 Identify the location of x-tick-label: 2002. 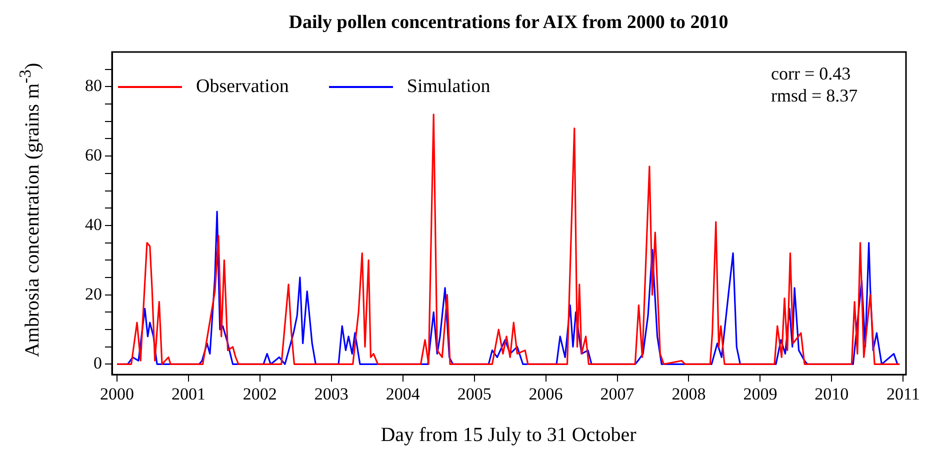
(259, 394).